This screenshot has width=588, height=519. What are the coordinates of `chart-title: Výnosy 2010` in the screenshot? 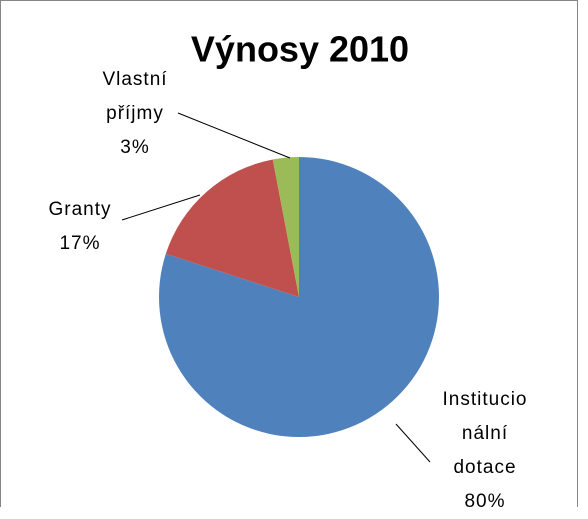 It's located at (300, 49).